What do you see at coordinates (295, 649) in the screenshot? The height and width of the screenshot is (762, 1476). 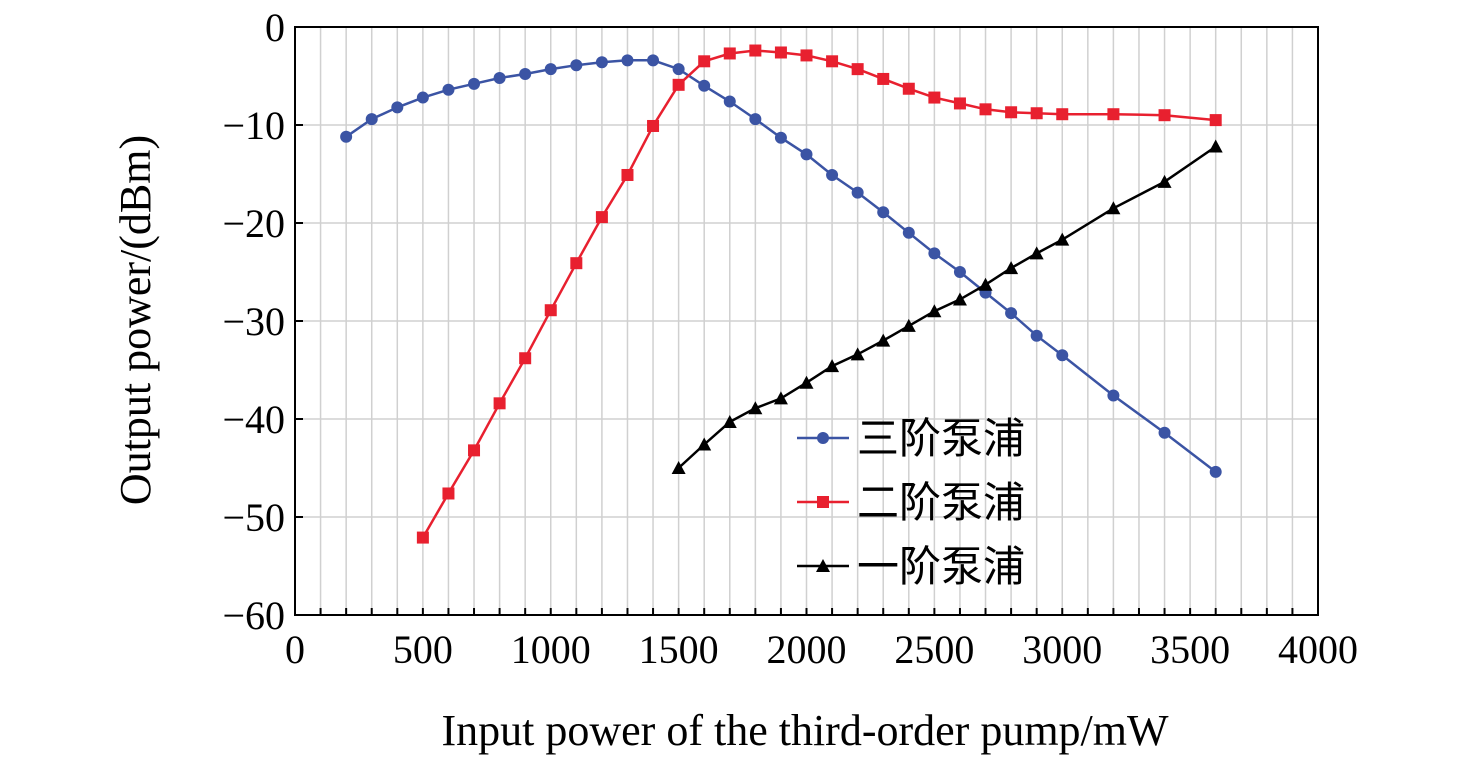 I see `x-tick-label: 0` at bounding box center [295, 649].